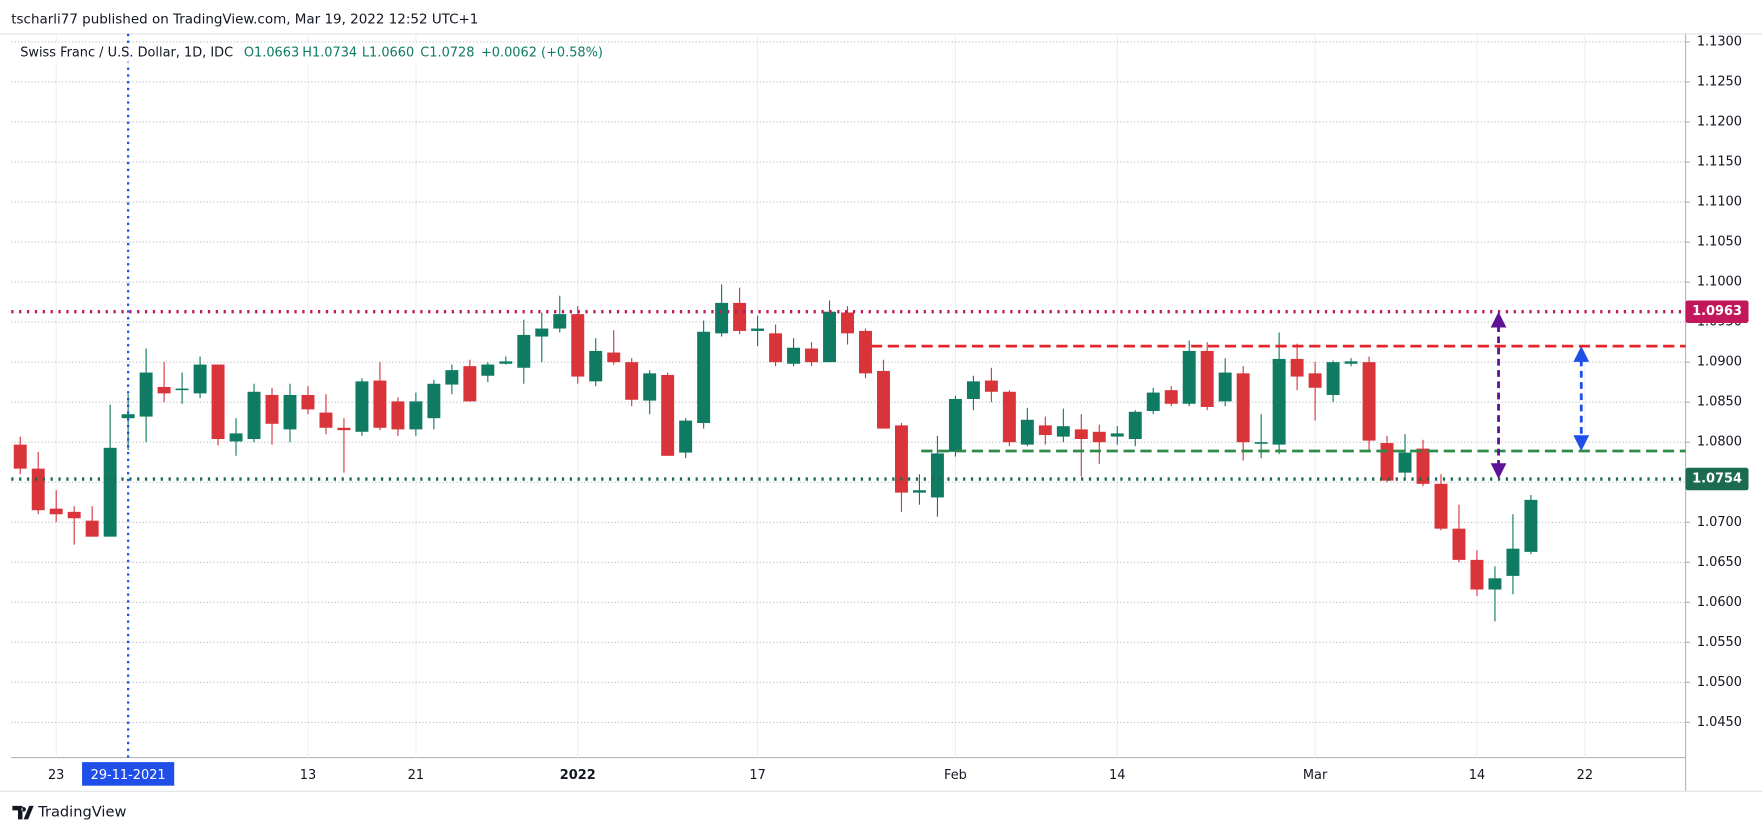  Describe the element at coordinates (1719, 242) in the screenshot. I see `y-tick-label: 1.1050` at that location.